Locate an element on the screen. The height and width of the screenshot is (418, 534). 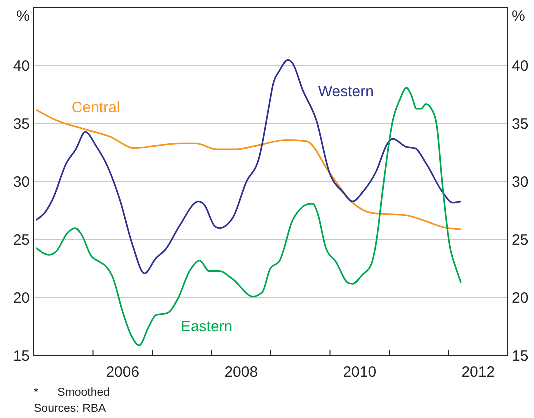
source-note: Sources: RBA is located at coordinates (70, 409).